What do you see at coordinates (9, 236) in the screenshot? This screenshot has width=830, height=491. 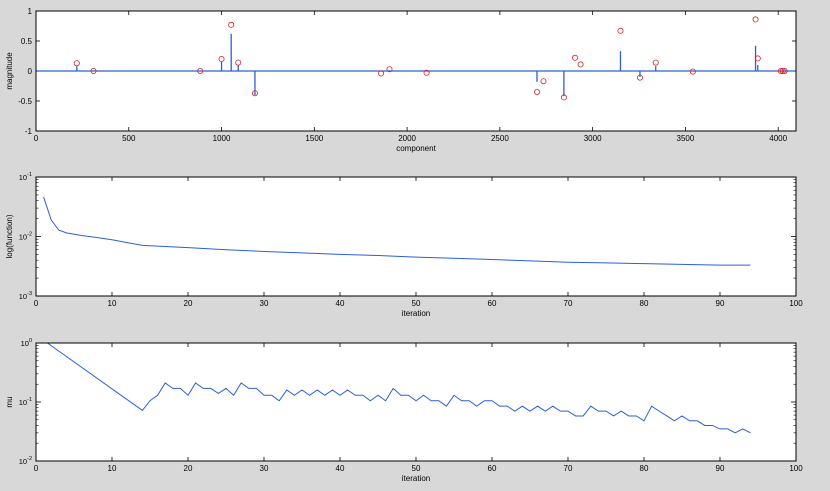 I see `y-axis-label: log(function)` at bounding box center [9, 236].